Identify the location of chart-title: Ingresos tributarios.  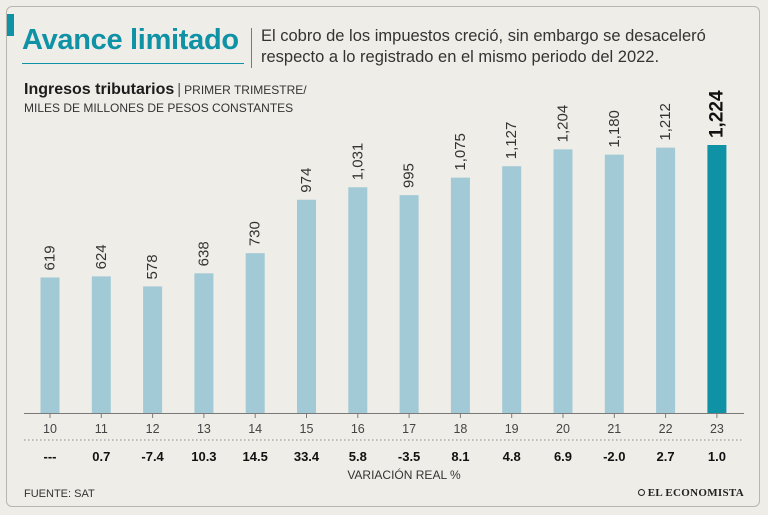
(99, 89).